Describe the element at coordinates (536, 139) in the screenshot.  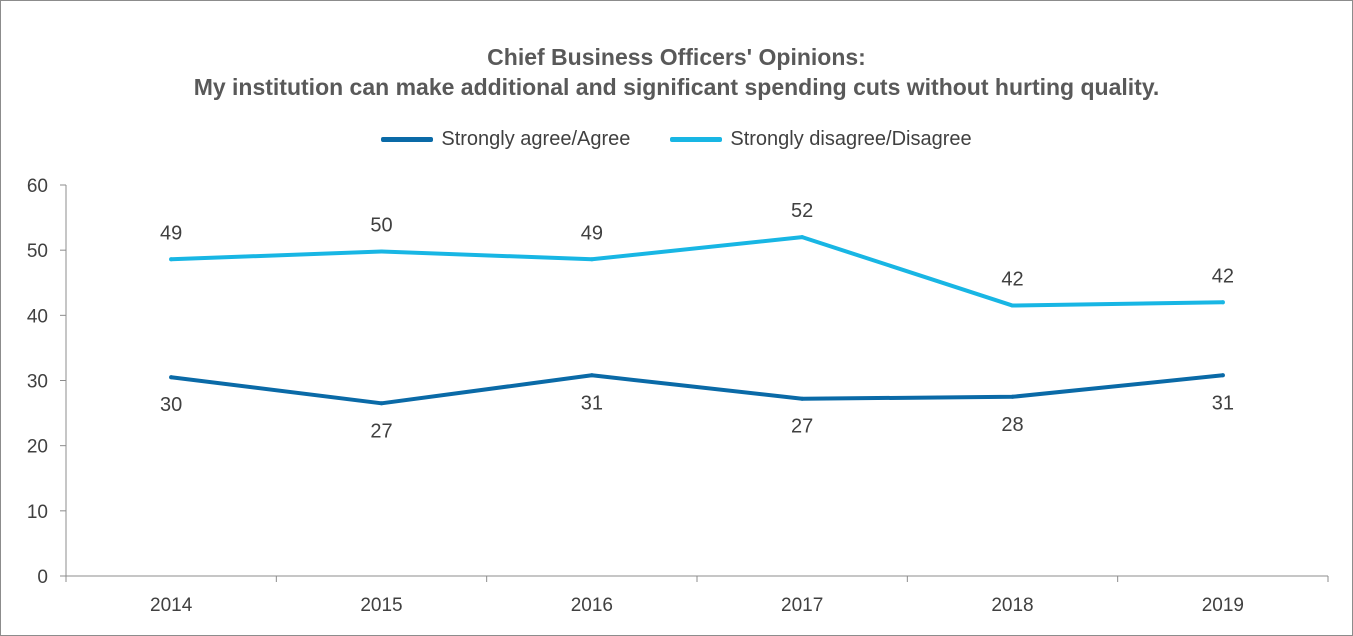
I see `legend-label-agree: Strongly agree/Agree` at that location.